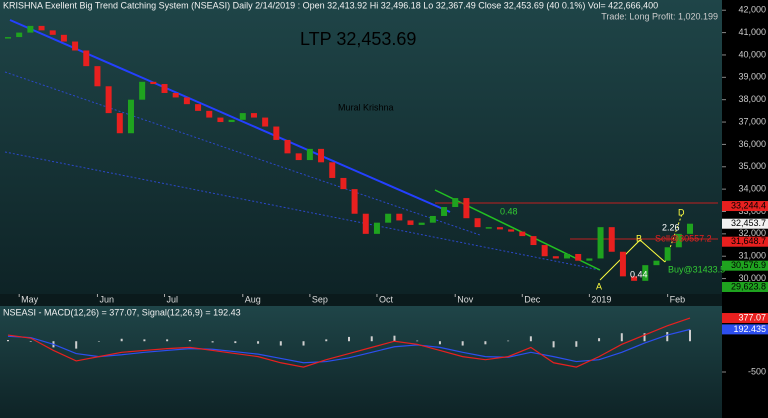 The height and width of the screenshot is (418, 768). I want to click on x-tick-label: Dec, so click(532, 299).